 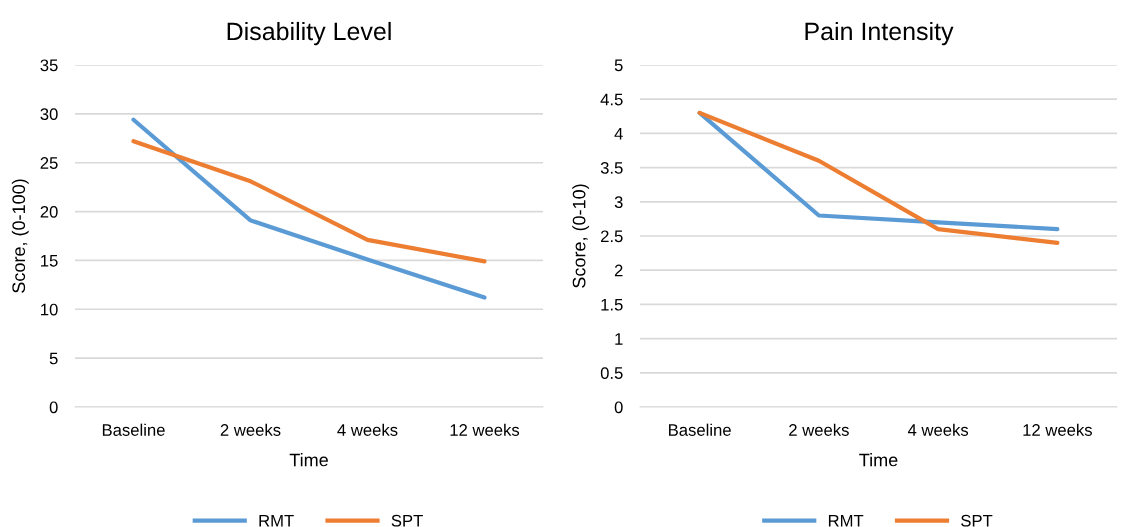 What do you see at coordinates (611, 168) in the screenshot?
I see `y-tick-label: 3.5` at bounding box center [611, 168].